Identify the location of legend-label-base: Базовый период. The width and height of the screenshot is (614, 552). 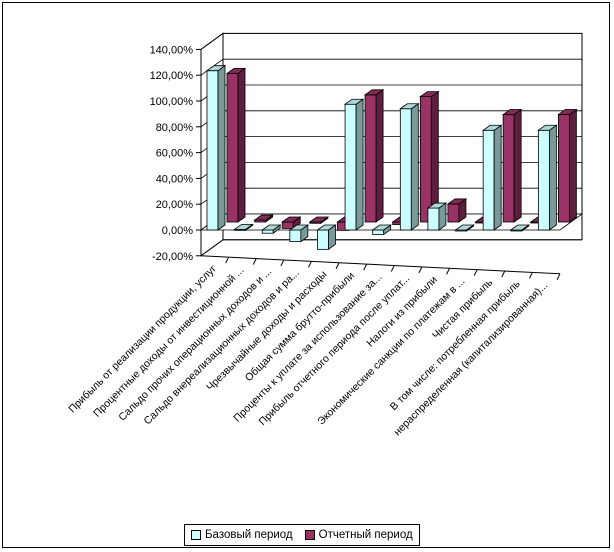
(249, 535).